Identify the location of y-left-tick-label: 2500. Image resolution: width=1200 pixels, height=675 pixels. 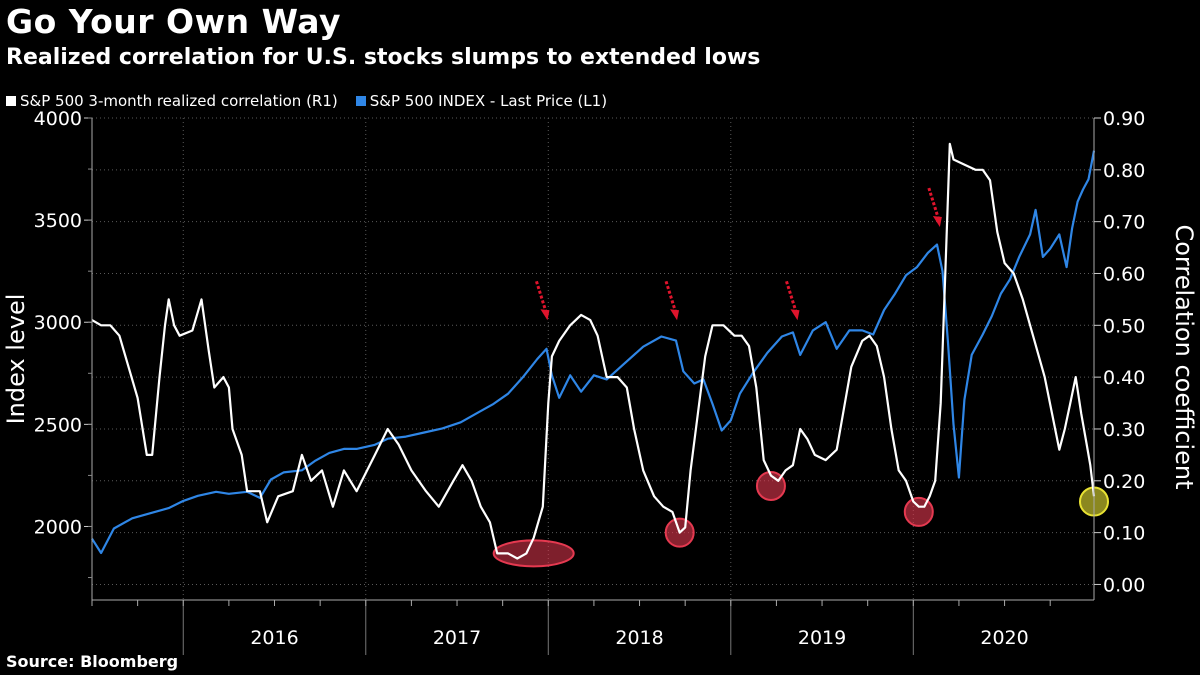
(58, 425).